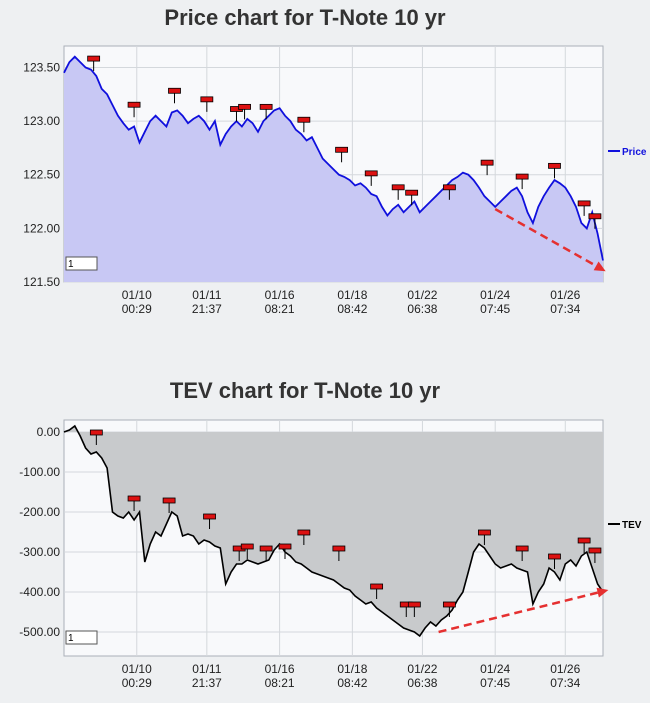 Image resolution: width=650 pixels, height=703 pixels. I want to click on tev-trend-arrowhead, so click(602, 592).